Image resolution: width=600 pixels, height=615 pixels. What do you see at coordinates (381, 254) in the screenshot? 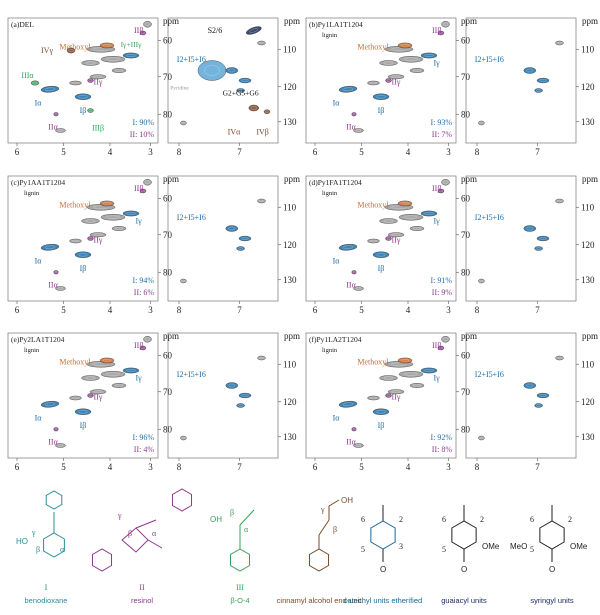
I see `I-beta-peak` at bounding box center [381, 254].